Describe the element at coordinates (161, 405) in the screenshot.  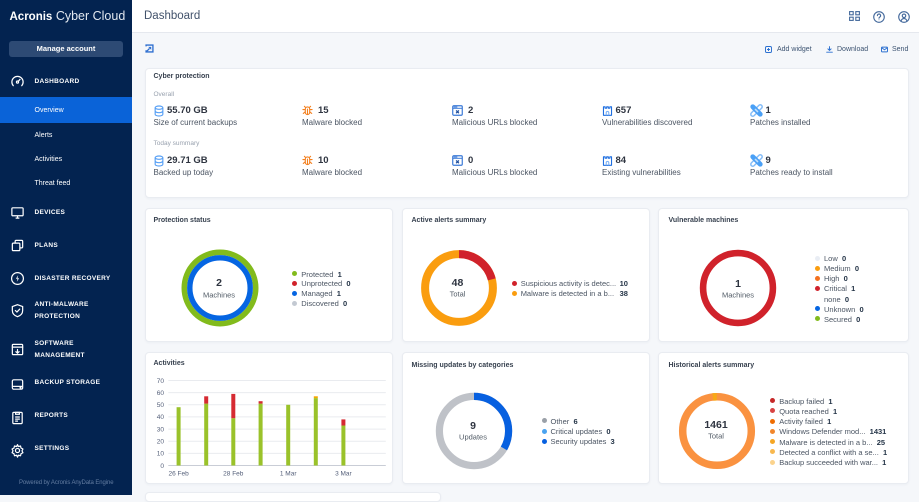
I see `svg-text: 50` at that location.